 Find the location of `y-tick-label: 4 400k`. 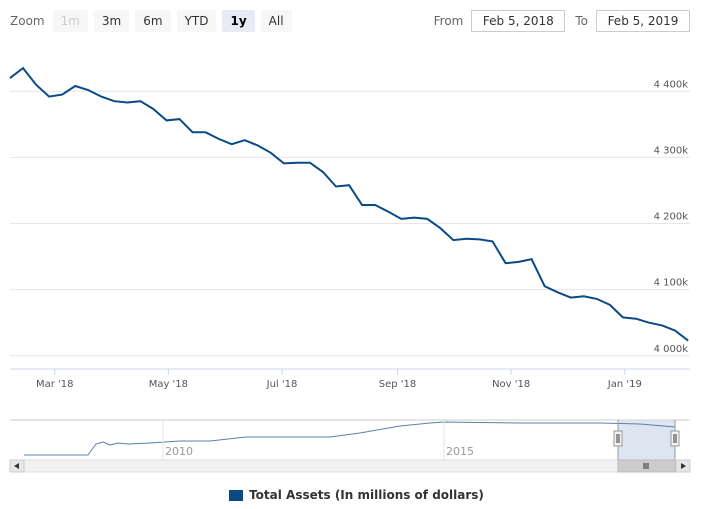

y-tick-label: 4 400k is located at coordinates (671, 84).